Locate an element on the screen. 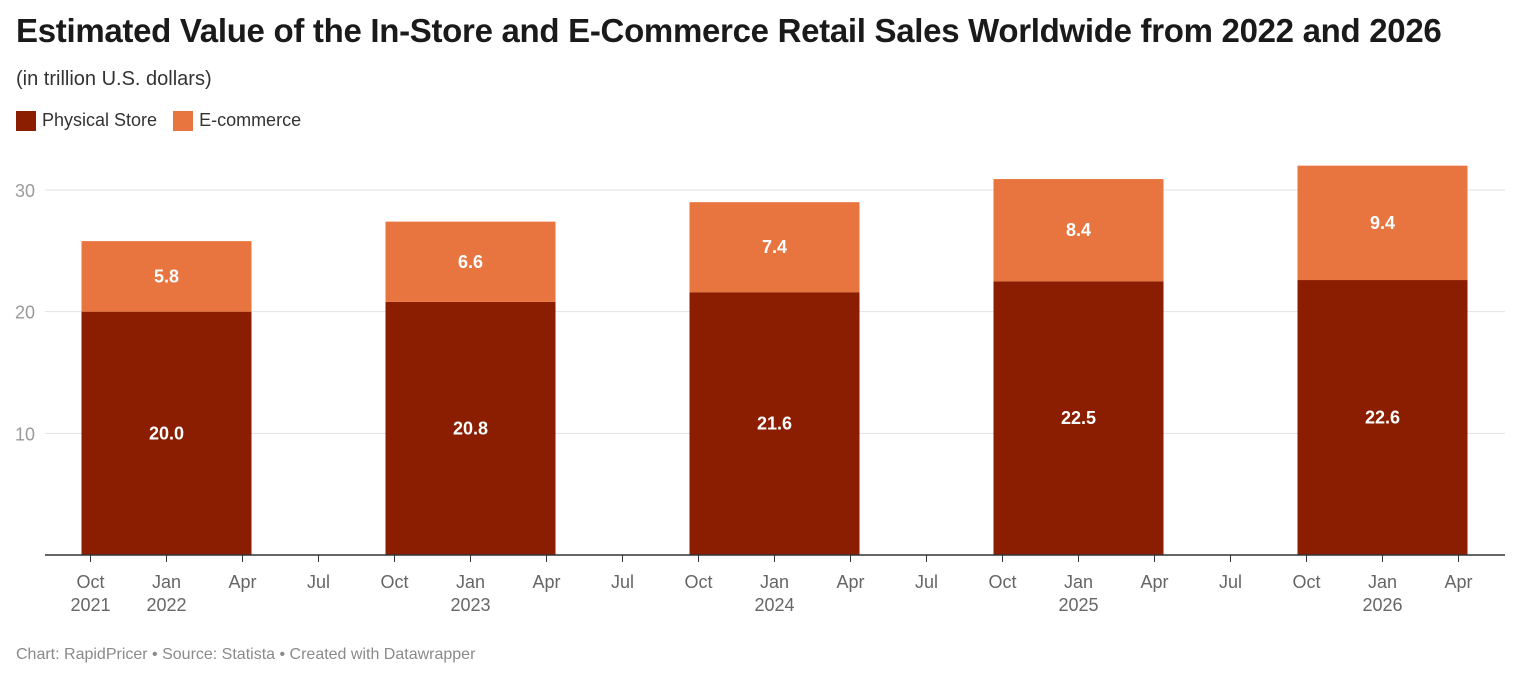  data-label-e-commerce-2026: 9.4 is located at coordinates (1382, 223).